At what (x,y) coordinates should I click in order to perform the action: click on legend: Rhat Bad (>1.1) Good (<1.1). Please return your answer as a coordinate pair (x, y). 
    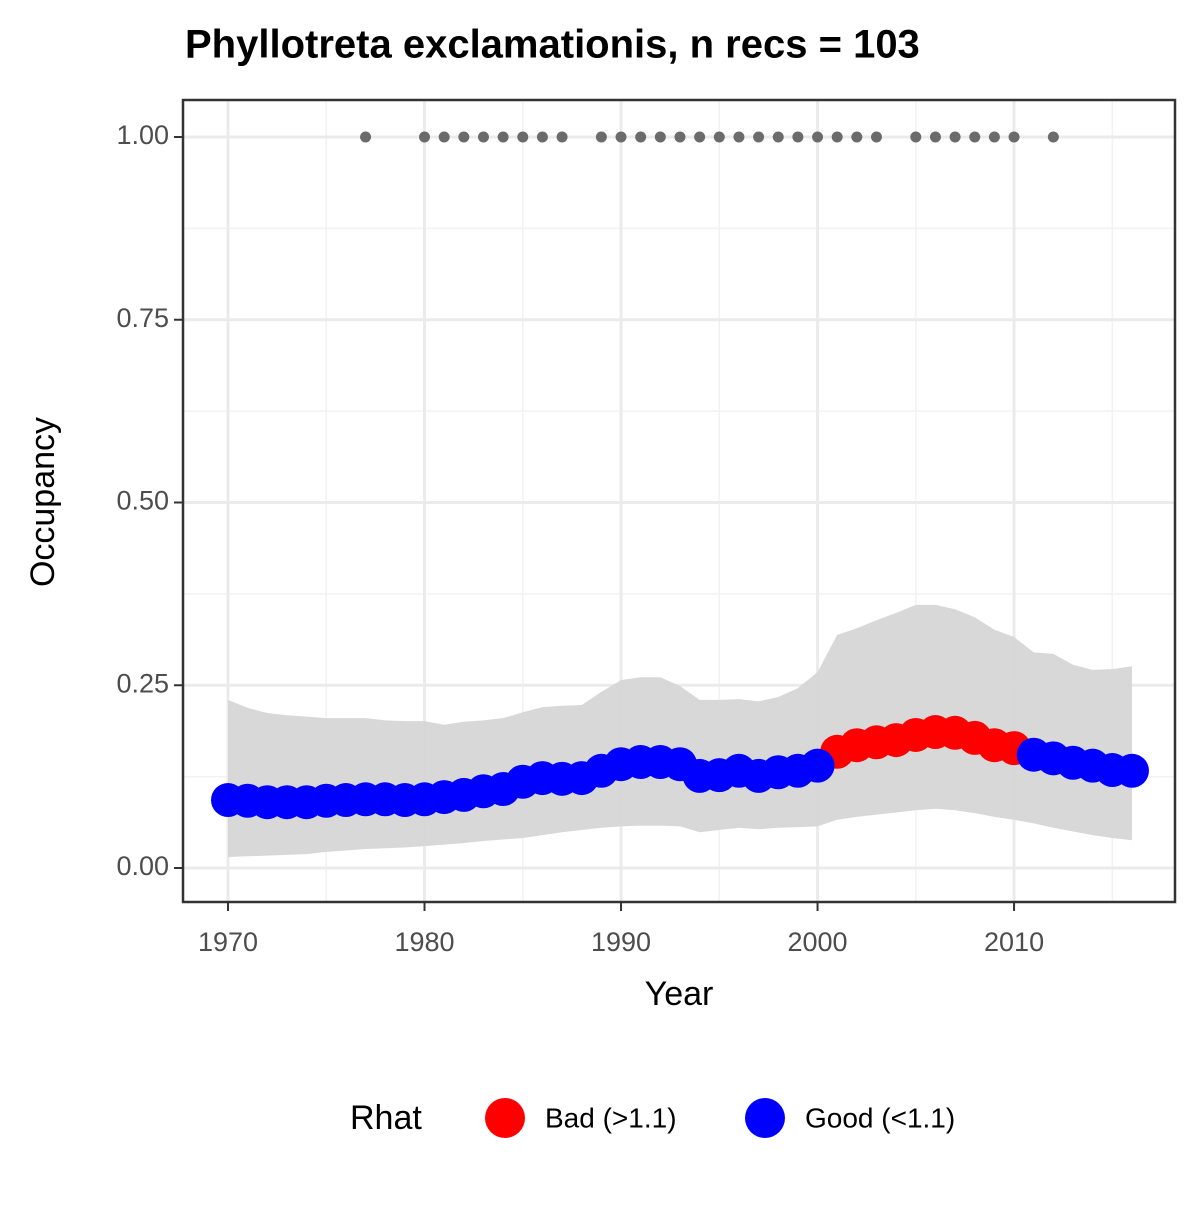
    Looking at the image, I should click on (652, 1118).